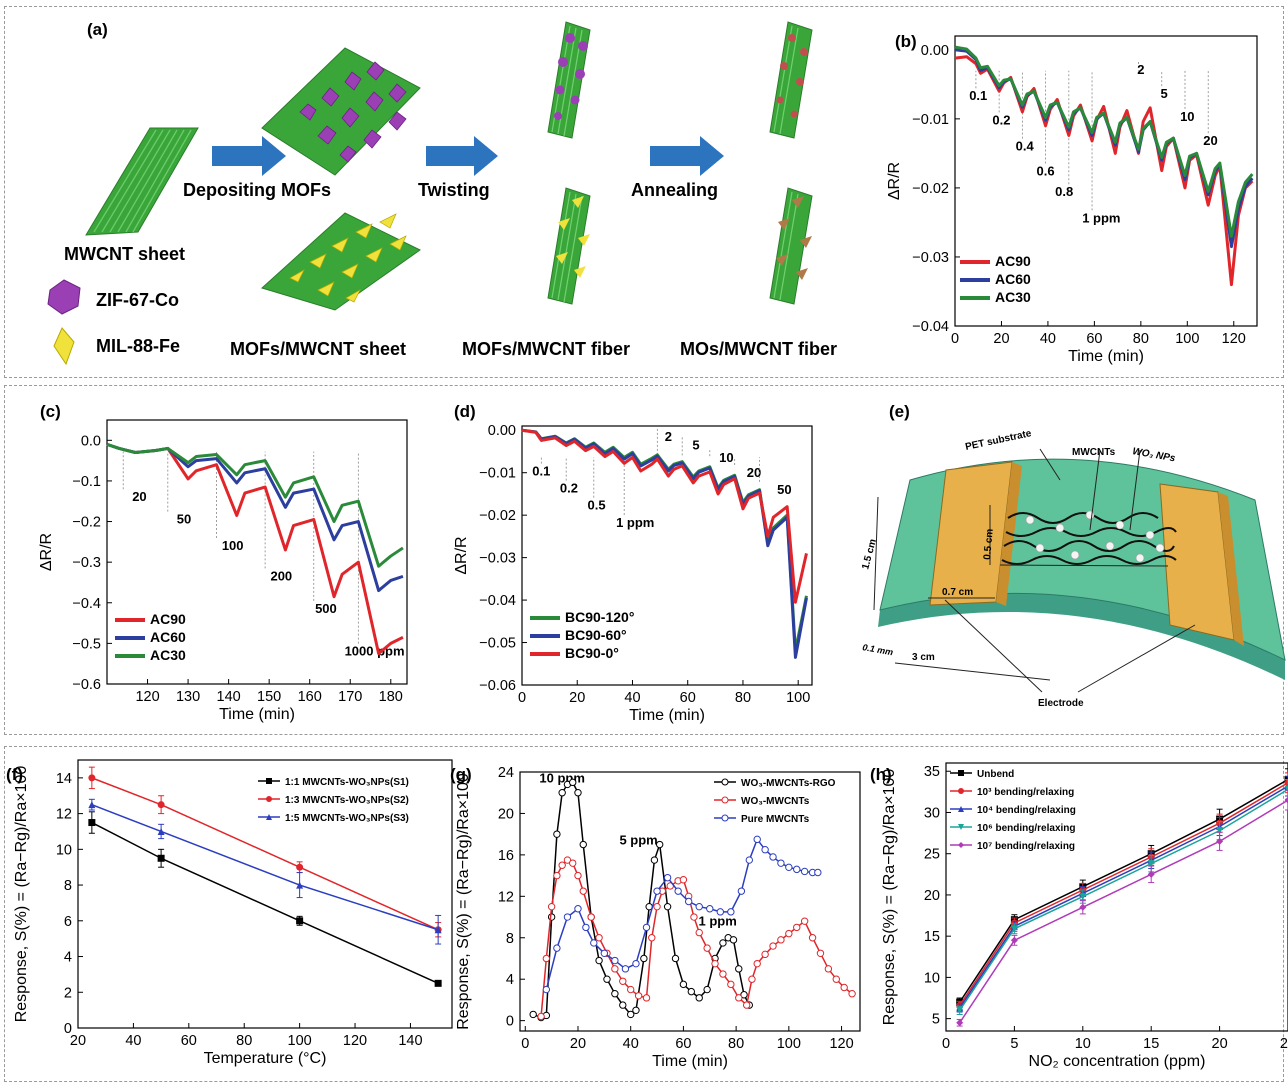  I want to click on annotation-label: 0.2, so click(569, 488).